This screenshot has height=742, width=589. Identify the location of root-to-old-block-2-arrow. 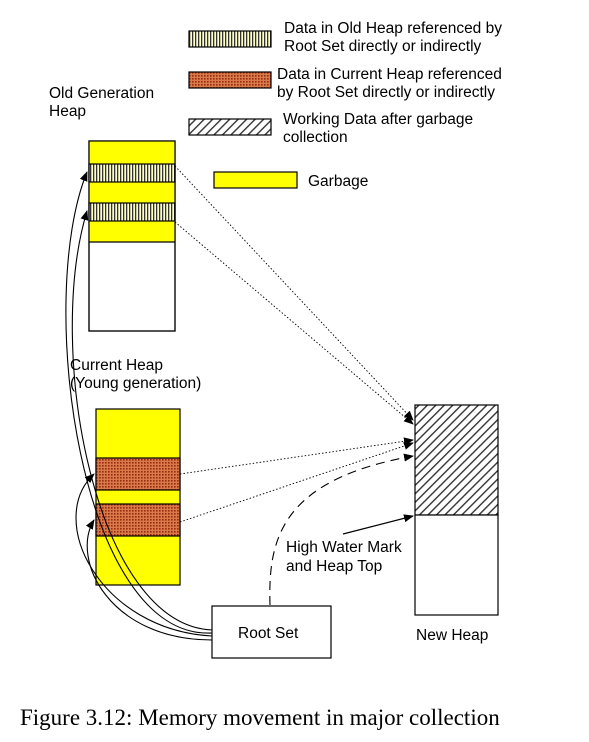
(142, 420).